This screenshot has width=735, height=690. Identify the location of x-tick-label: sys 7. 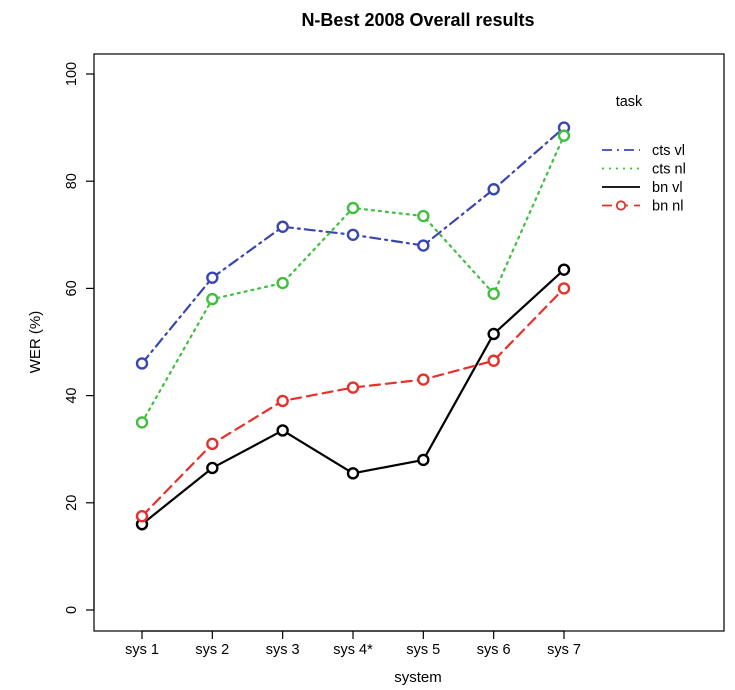
(564, 650).